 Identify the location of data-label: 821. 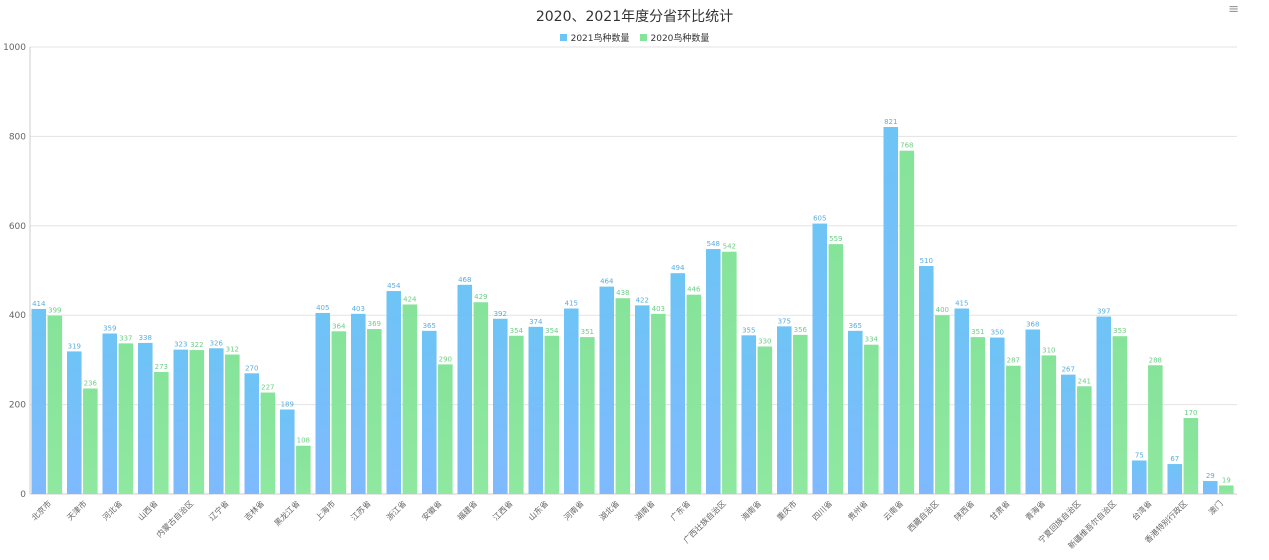
(890, 122).